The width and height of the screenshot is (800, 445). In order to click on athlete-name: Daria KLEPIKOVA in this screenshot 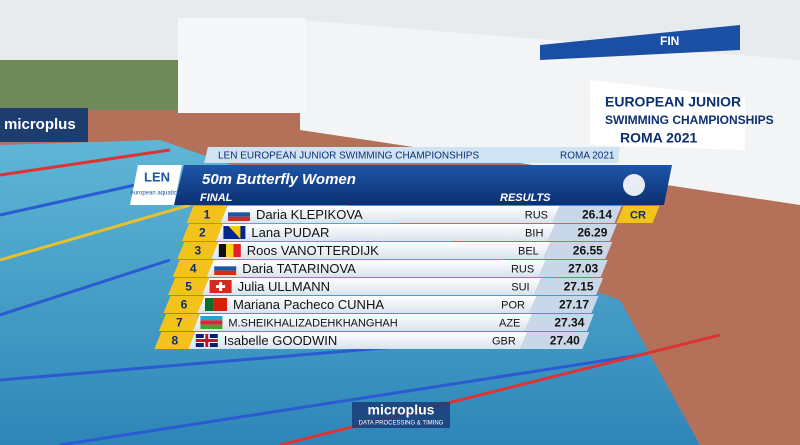, I will do `click(309, 214)`.